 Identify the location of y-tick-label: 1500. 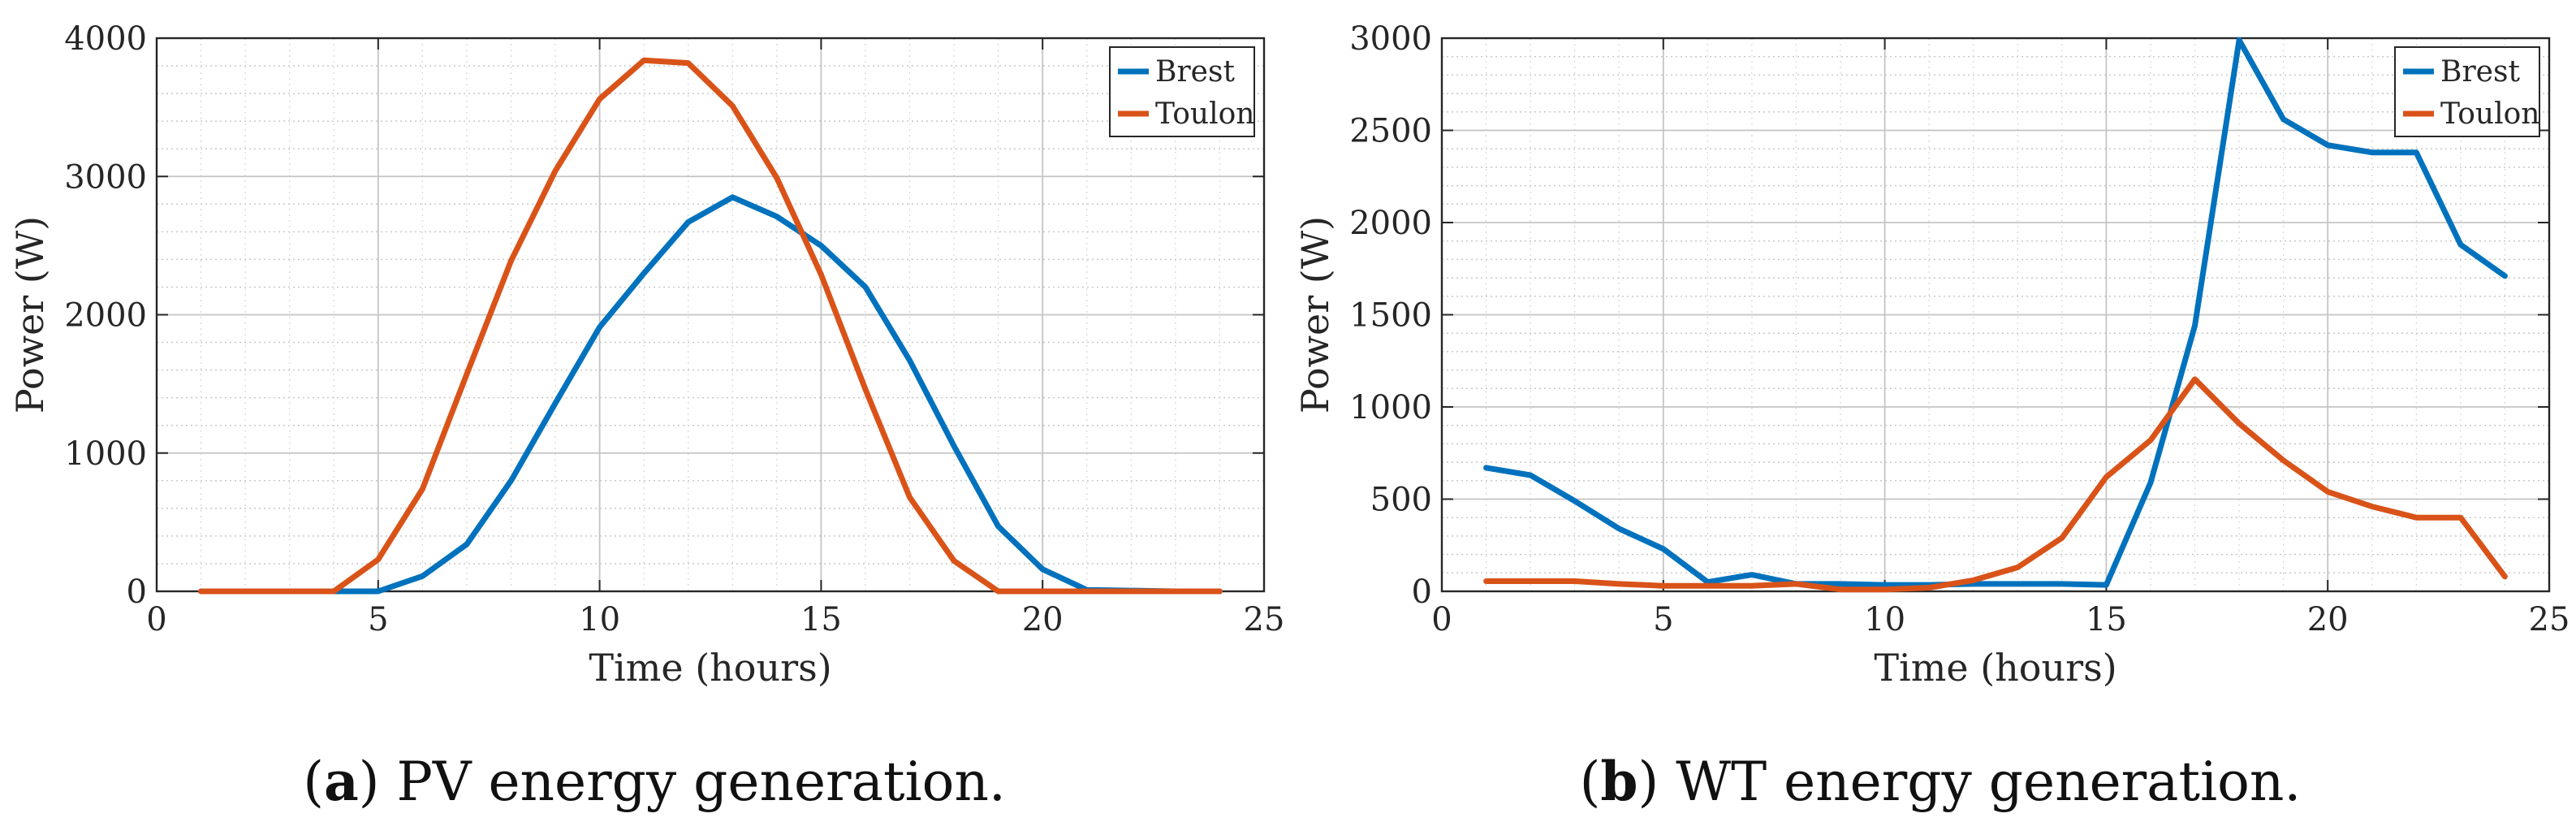
(1390, 316).